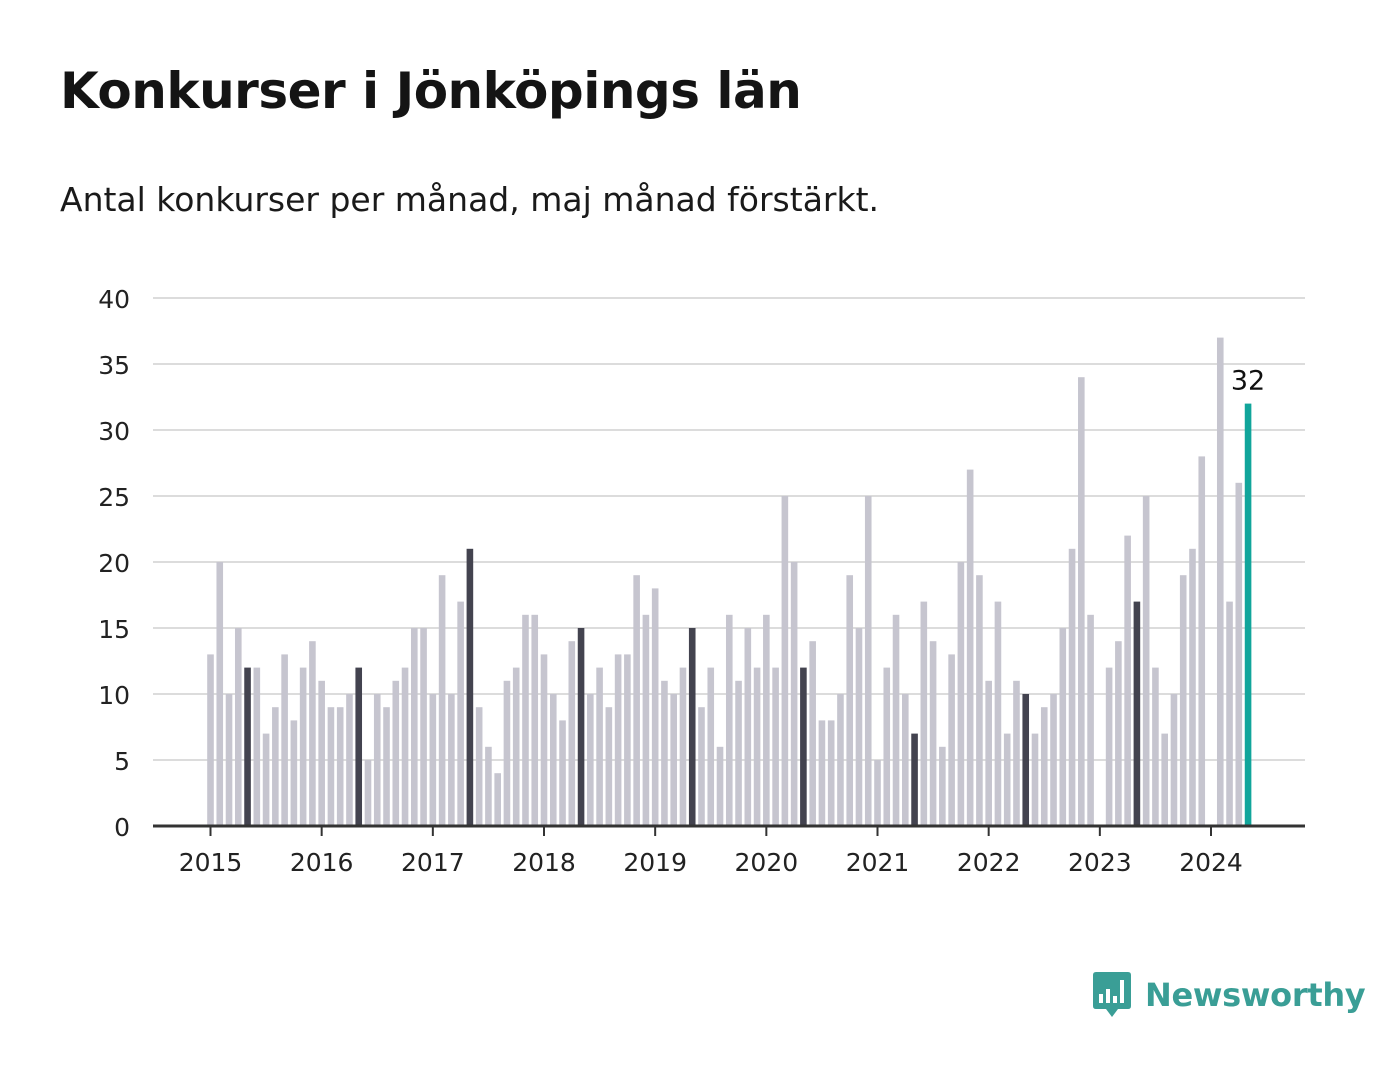 Image resolution: width=1400 pixels, height=1080 pixels. I want to click on y-tick-label: 25, so click(114, 497).